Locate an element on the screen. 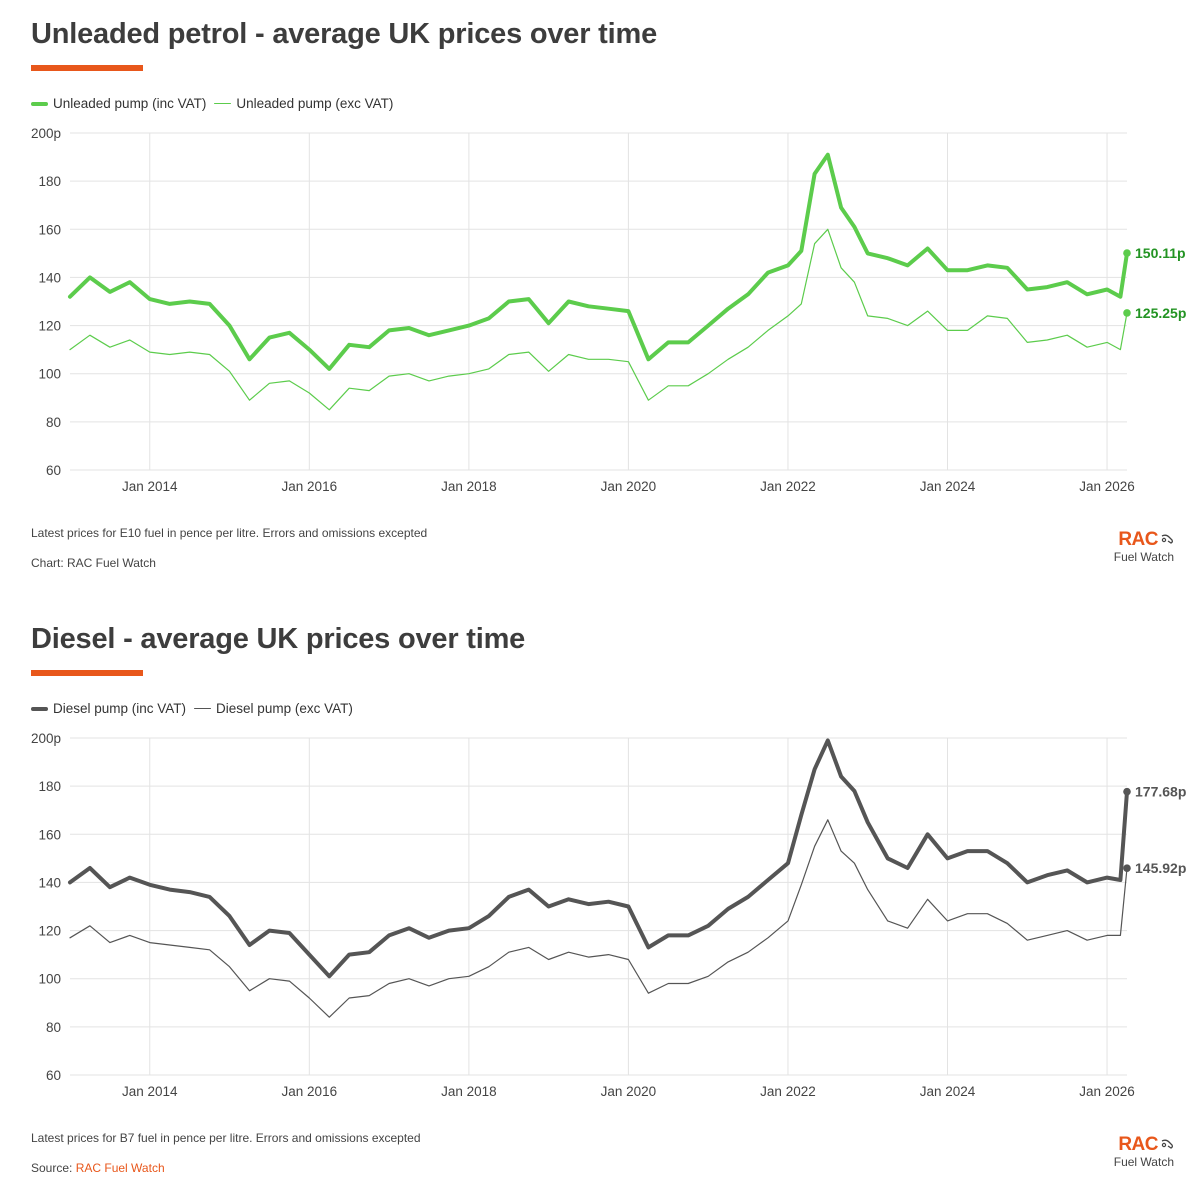  source-line: Chart: RAC Fuel Watch is located at coordinates (93, 563).